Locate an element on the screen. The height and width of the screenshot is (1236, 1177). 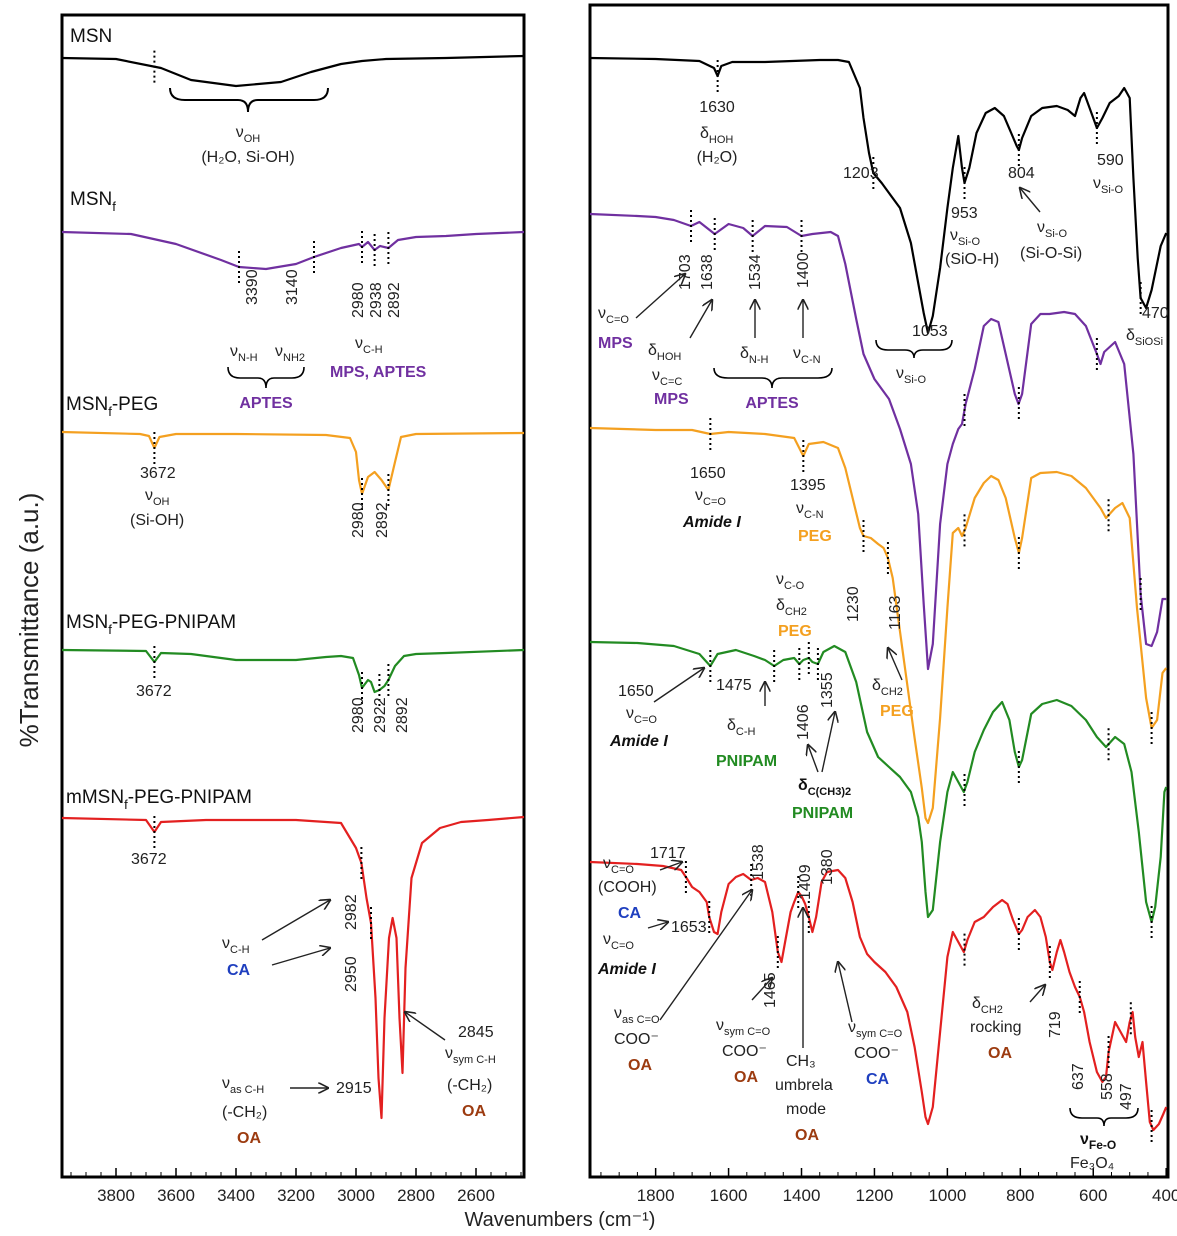
label-delta-cch32: δC(CH3)2 is located at coordinates (824, 787).